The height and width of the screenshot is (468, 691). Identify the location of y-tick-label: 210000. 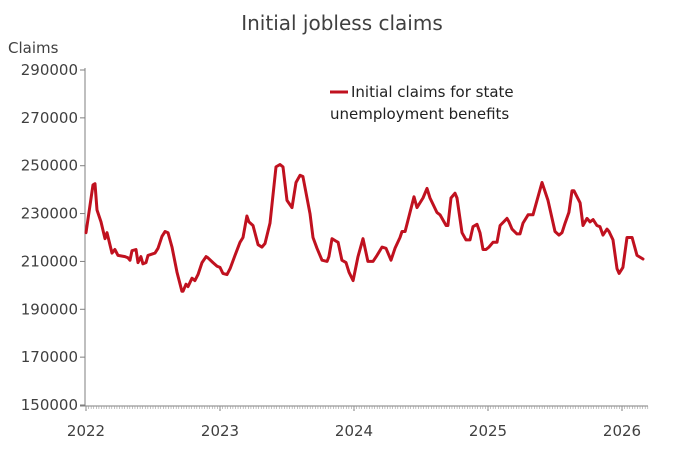
(49, 261).